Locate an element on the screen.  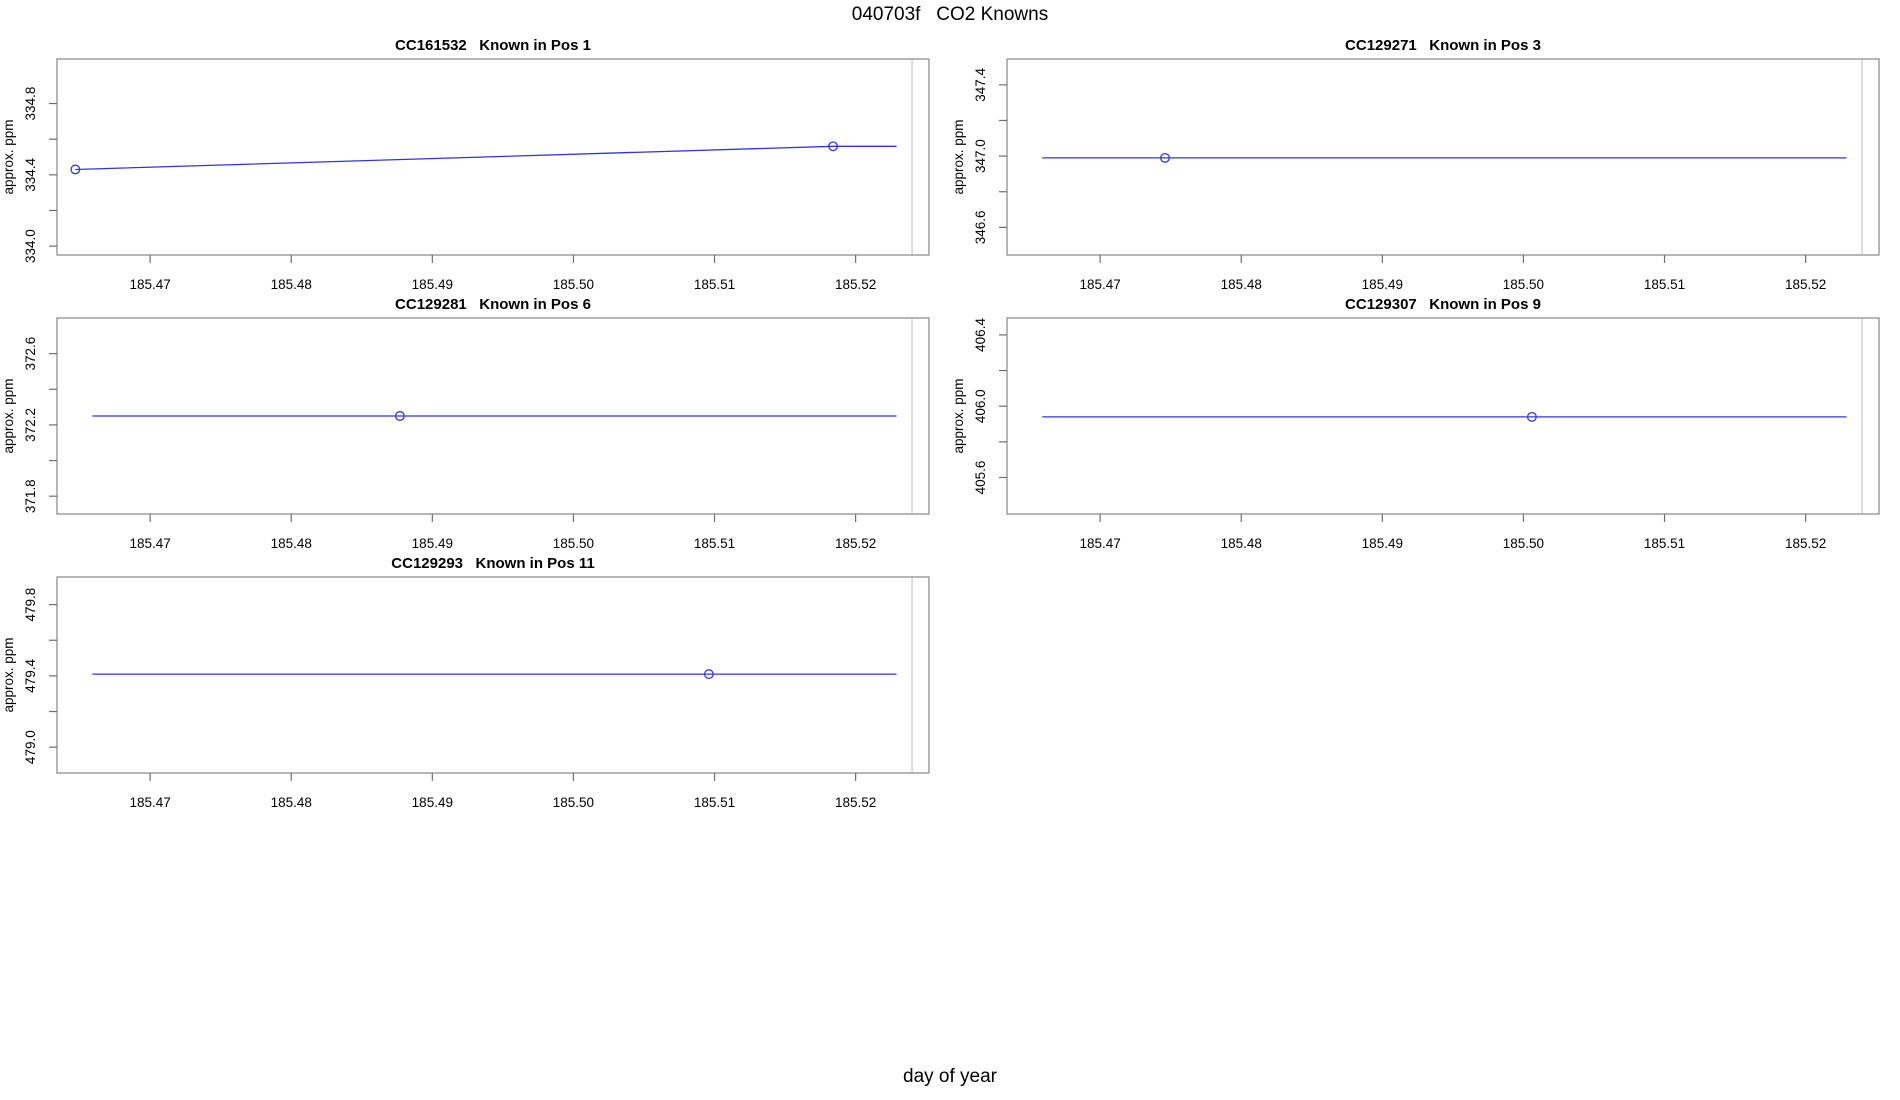
y-tick-label: 347.4 is located at coordinates (980, 84).